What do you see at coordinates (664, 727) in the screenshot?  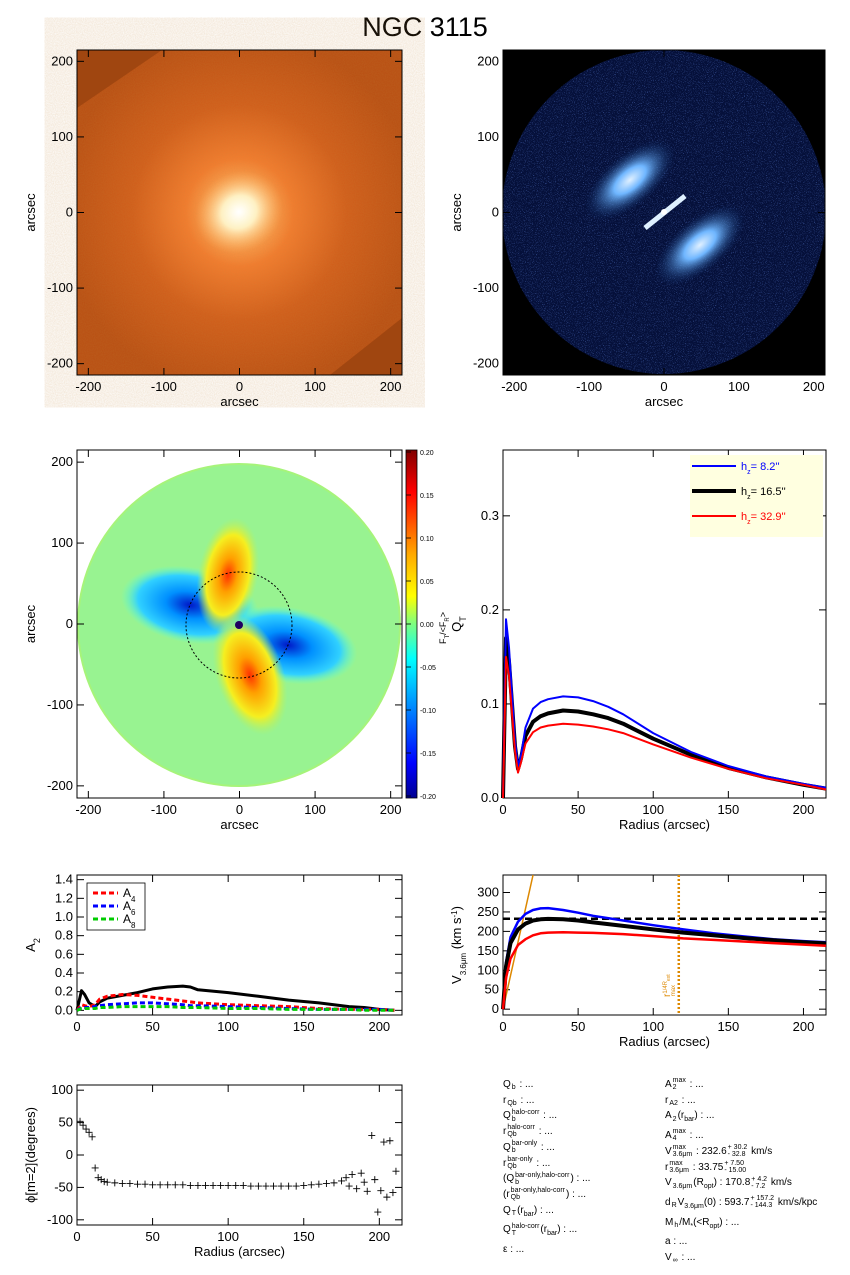 I see `qt-line-red` at bounding box center [664, 727].